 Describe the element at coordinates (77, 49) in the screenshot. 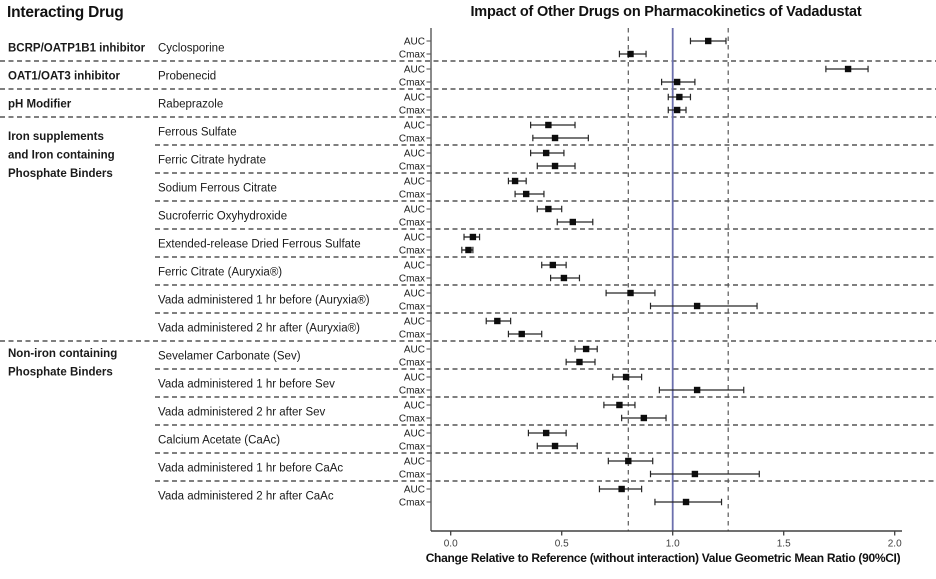

I see `category-label: BCRP/OATP1B1 inhibitor` at that location.